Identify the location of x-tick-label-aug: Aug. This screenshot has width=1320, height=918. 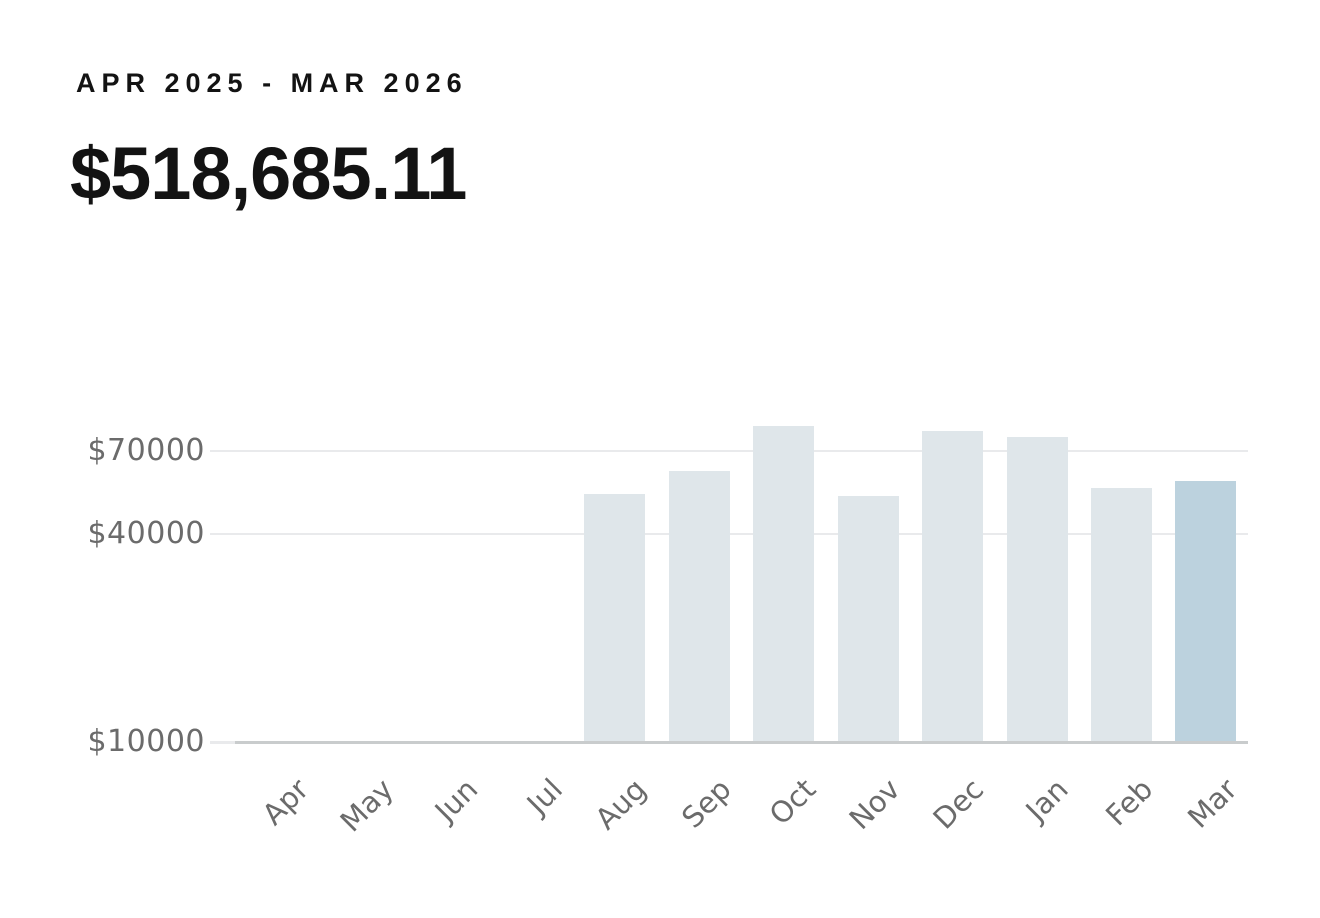
(620, 804).